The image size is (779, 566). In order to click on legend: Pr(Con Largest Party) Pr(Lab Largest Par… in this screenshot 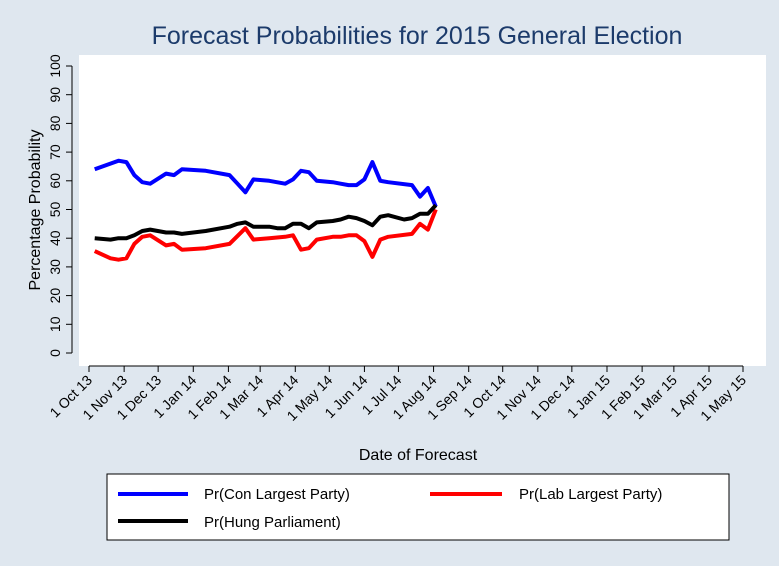, I will do `click(418, 507)`.